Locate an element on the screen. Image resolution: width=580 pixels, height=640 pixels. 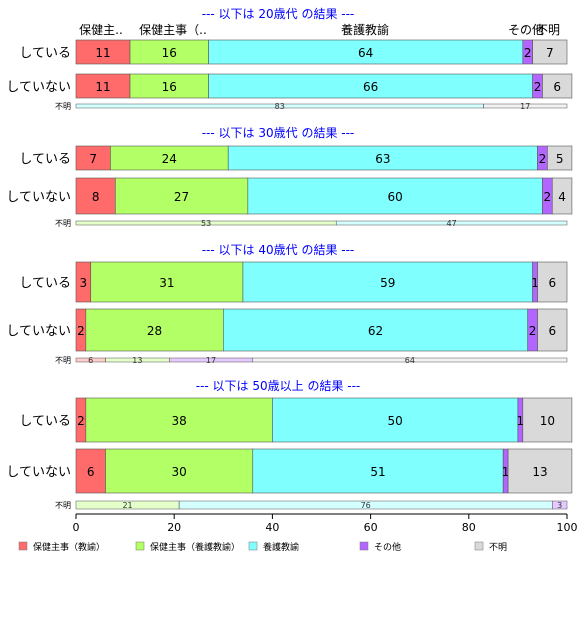
unknown-value-label: 83 is located at coordinates (280, 106).